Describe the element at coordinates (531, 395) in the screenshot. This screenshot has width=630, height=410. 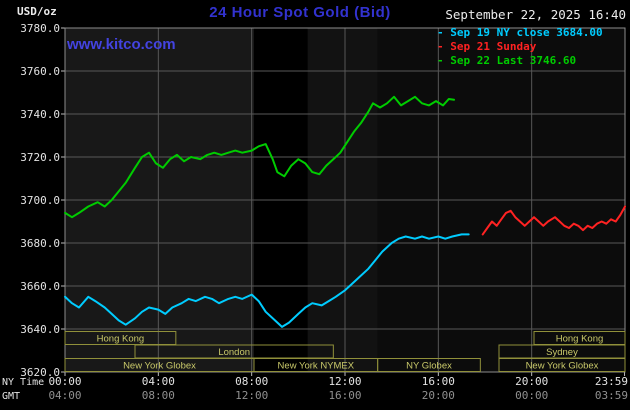
I see `x-tick-label-gmt: 00:00` at that location.